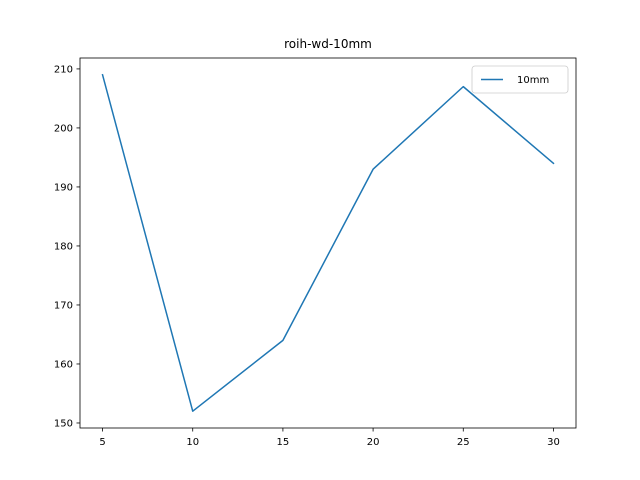 The image size is (640, 480). I want to click on x-tick-label: 30, so click(553, 442).